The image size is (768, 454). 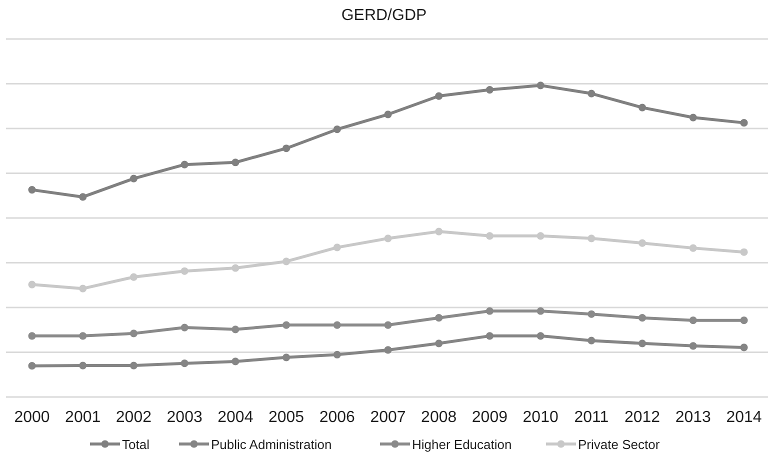 I want to click on legend-label: Public Administration, so click(x=271, y=444).